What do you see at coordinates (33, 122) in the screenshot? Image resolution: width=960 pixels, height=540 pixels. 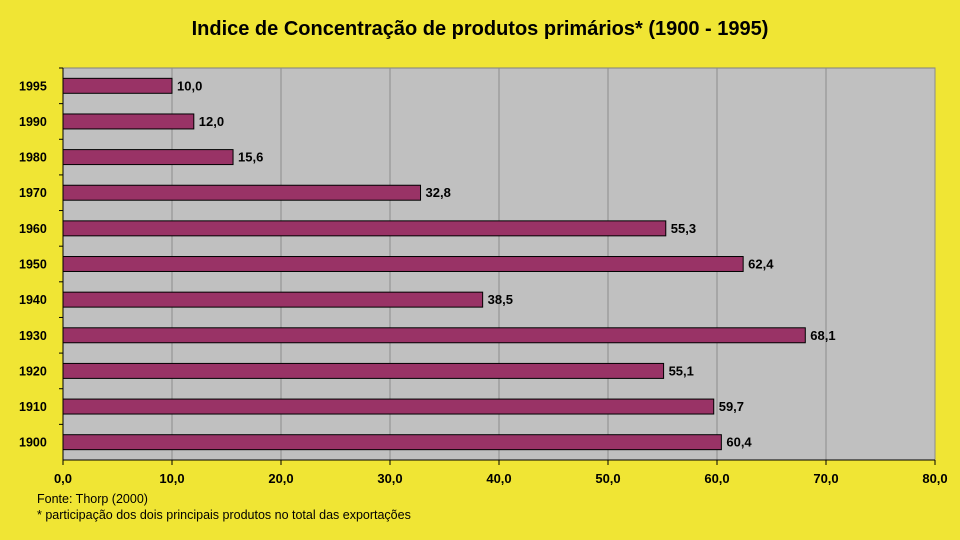 I see `y-category-label: 1990` at bounding box center [33, 122].